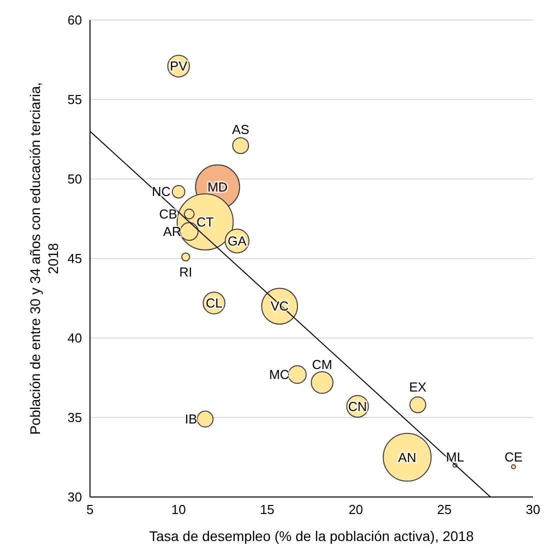 The height and width of the screenshot is (549, 545). Describe the element at coordinates (267, 510) in the screenshot. I see `x-tick-label: 15` at that location.